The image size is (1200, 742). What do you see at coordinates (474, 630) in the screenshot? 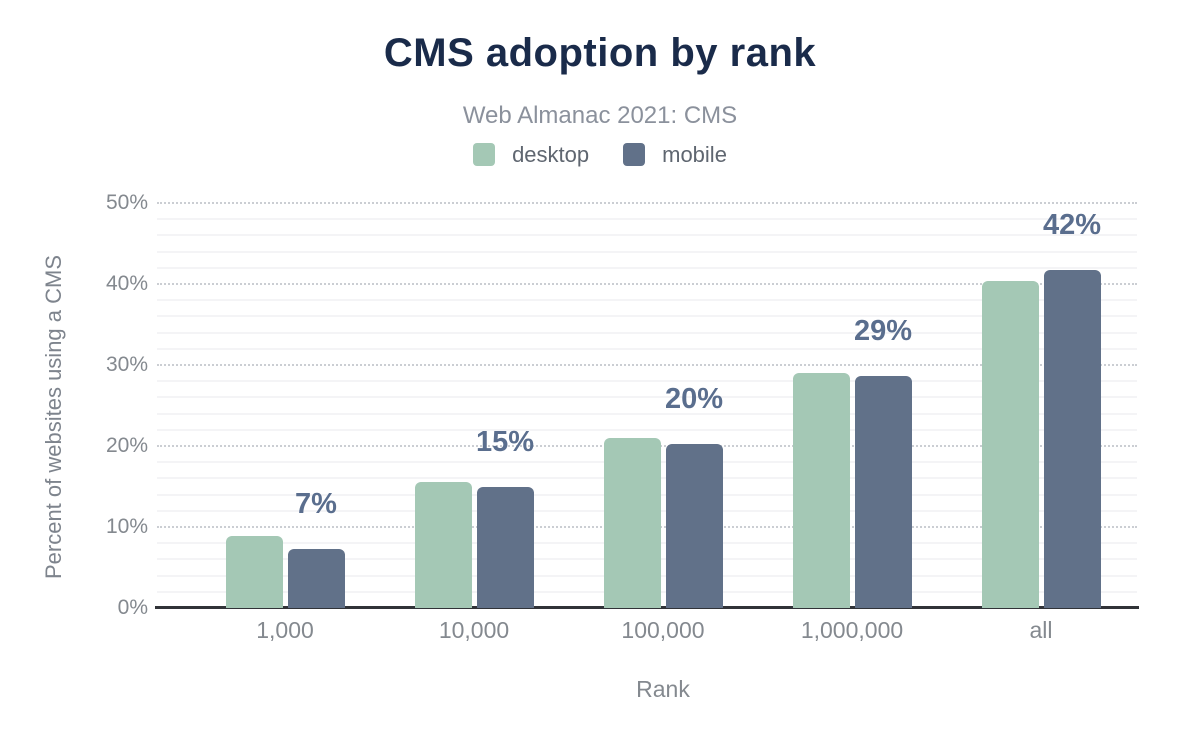
I see `x-tick-10-000: 10,000` at bounding box center [474, 630].